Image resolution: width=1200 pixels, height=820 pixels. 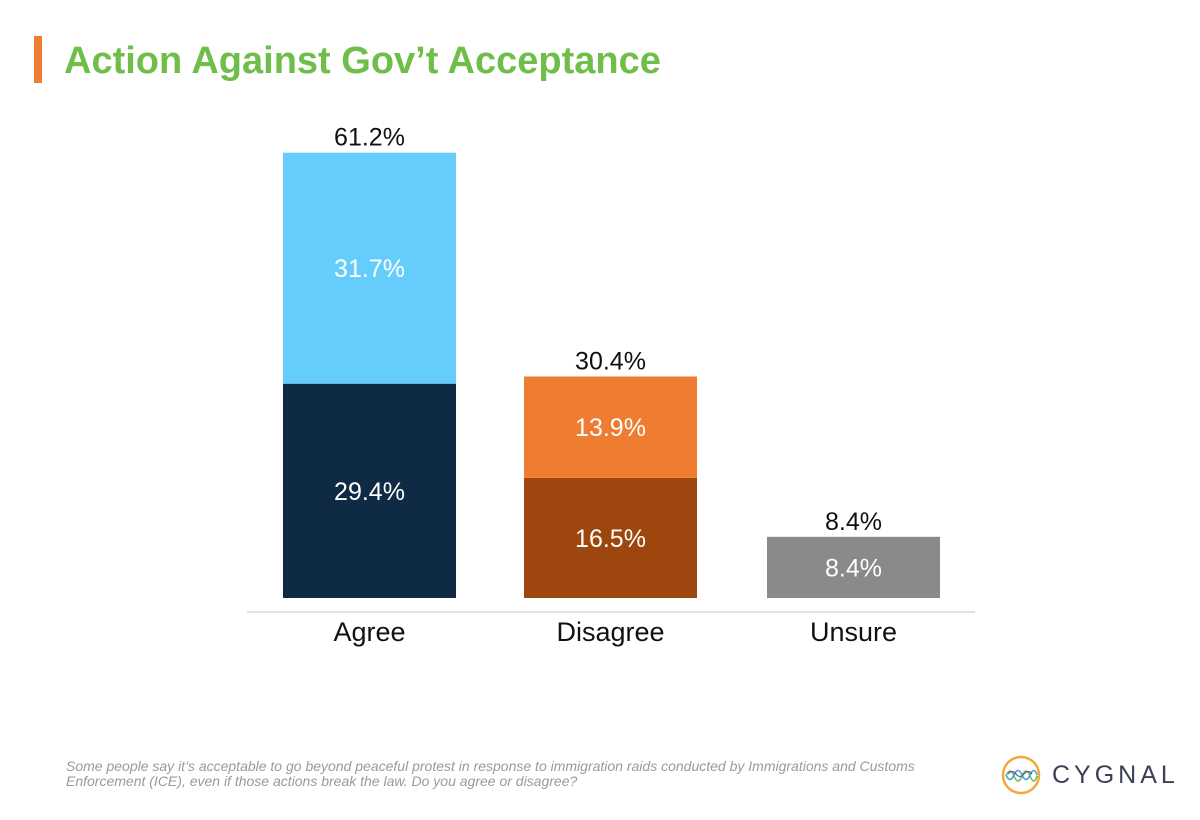 What do you see at coordinates (610, 362) in the screenshot?
I see `bar-total-label: 30.4%` at bounding box center [610, 362].